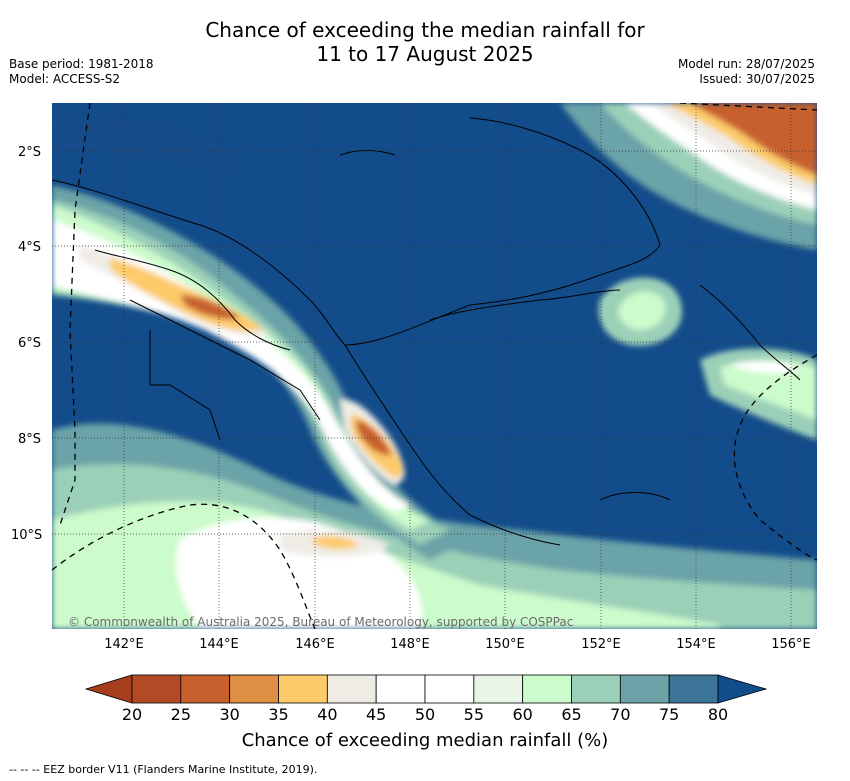 This screenshot has height=781, width=850. I want to click on latitude-labels: 2°S 4°S 6°S 8°S 10°S, so click(26, 344).